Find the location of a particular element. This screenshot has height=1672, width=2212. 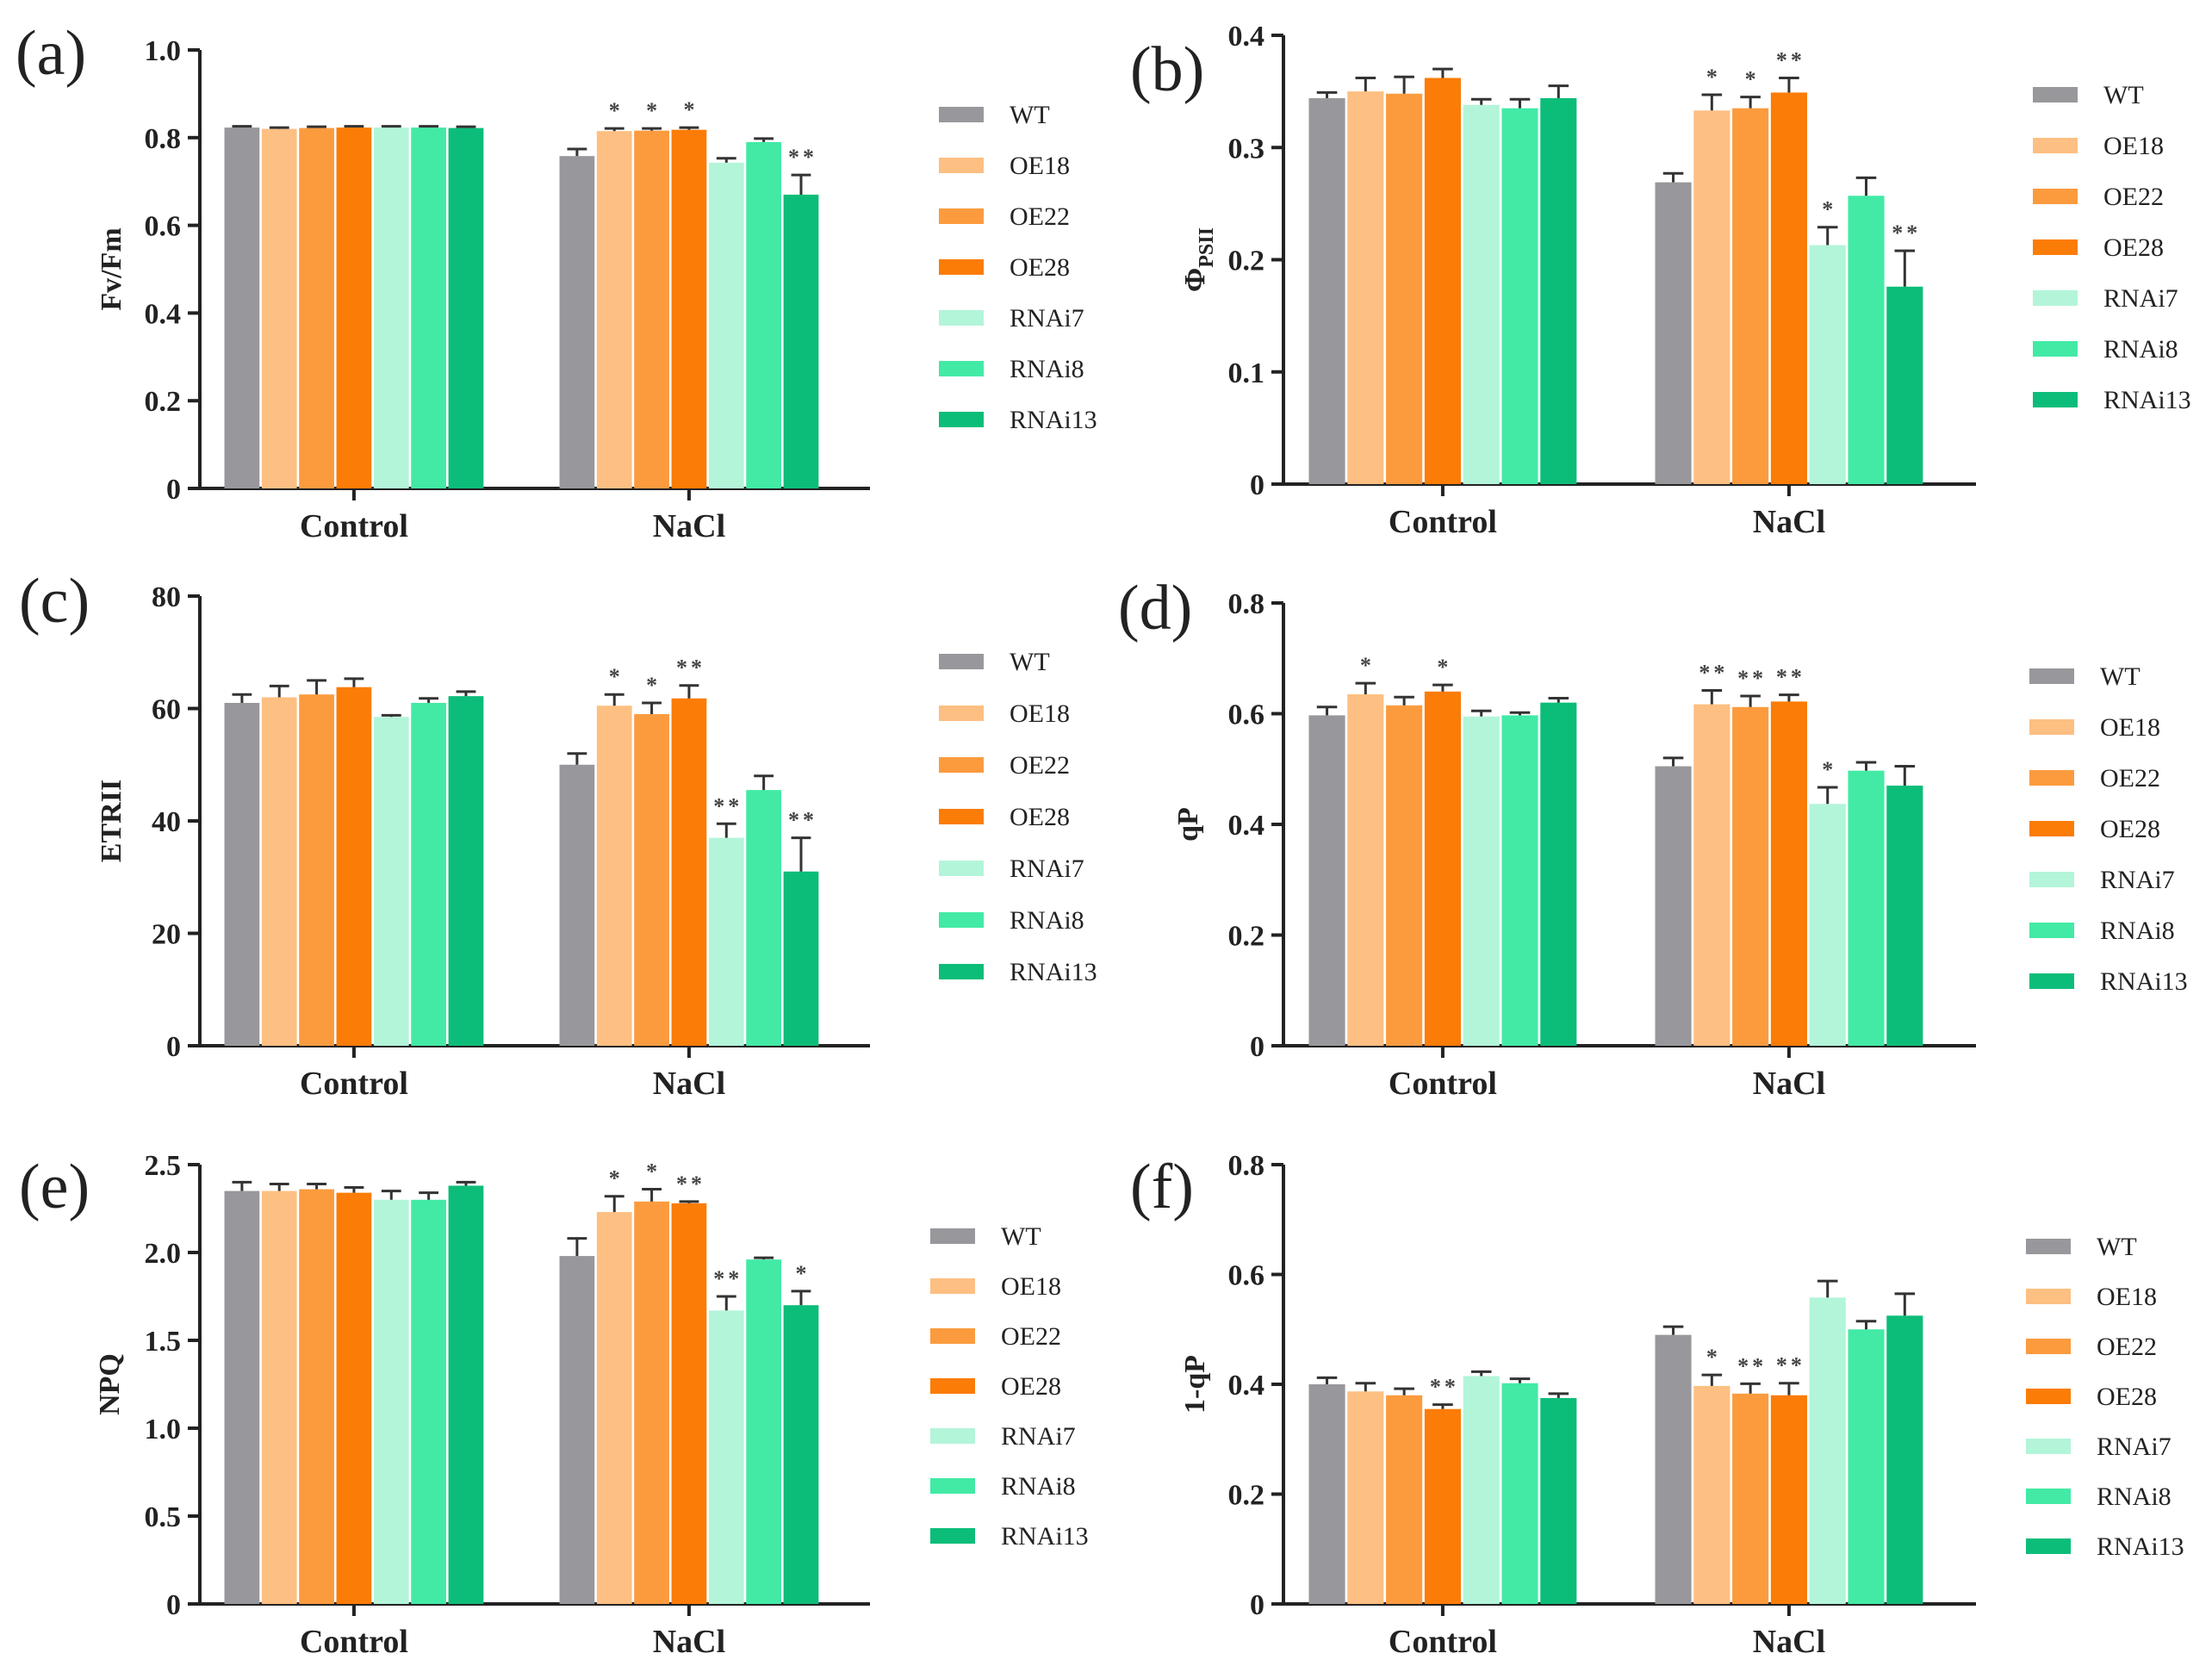

y-axis-title: ETRII is located at coordinates (111, 821).